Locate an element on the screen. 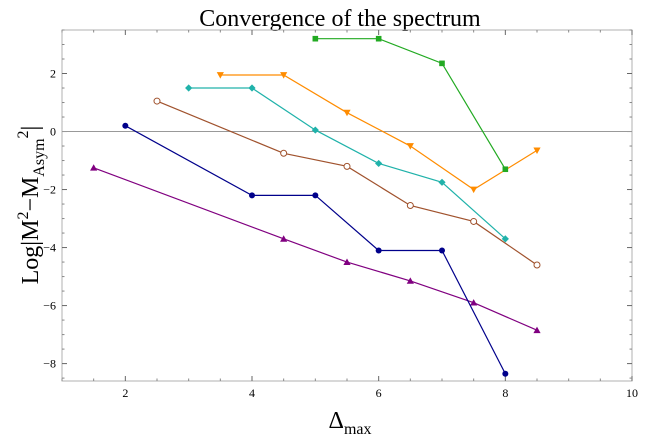 This screenshot has height=437, width=648. svg-text: Log|M2−MAsym2| is located at coordinates (31, 205).